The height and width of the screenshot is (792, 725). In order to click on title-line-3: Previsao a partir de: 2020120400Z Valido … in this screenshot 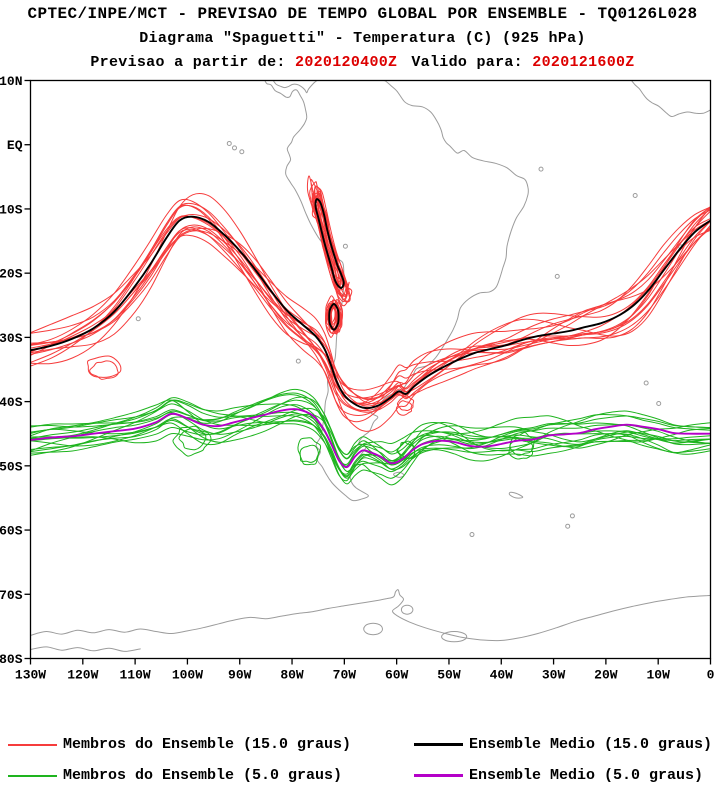, I will do `click(362, 59)`.